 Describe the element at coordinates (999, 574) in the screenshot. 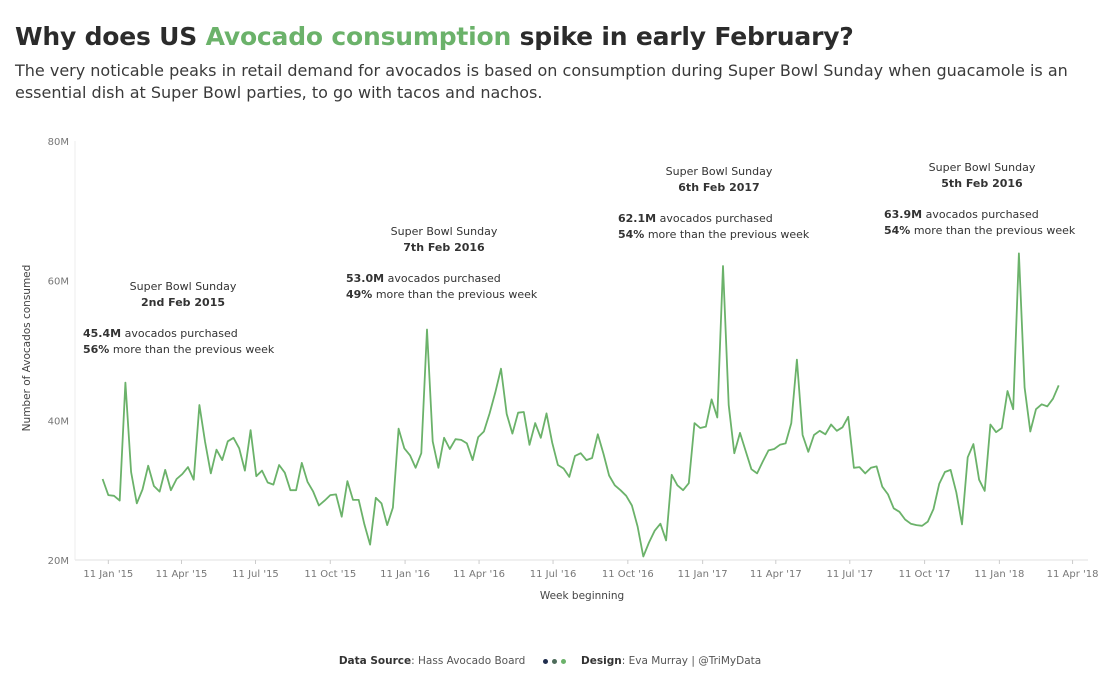

I see `x-tick-label: 11 Jan '18` at that location.